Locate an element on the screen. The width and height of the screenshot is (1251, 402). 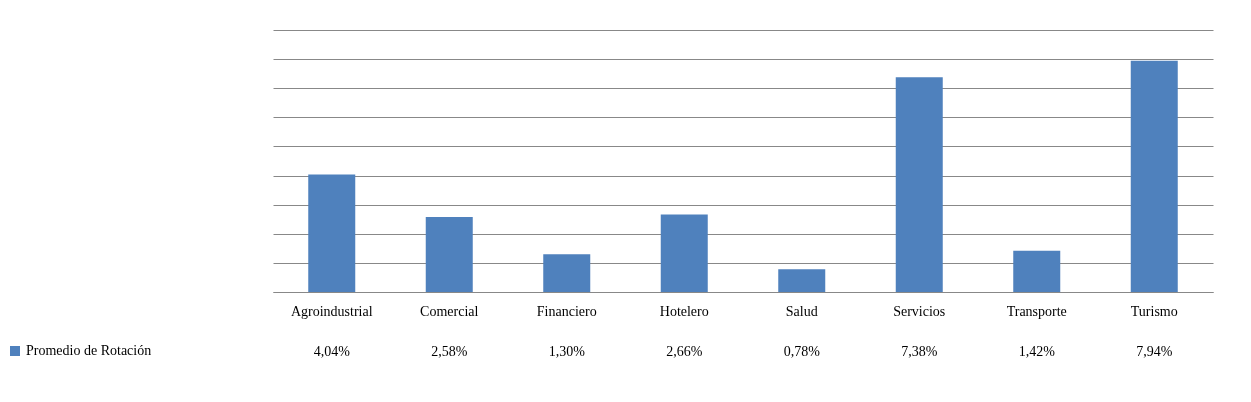
data-label: 1,30% is located at coordinates (567, 351).